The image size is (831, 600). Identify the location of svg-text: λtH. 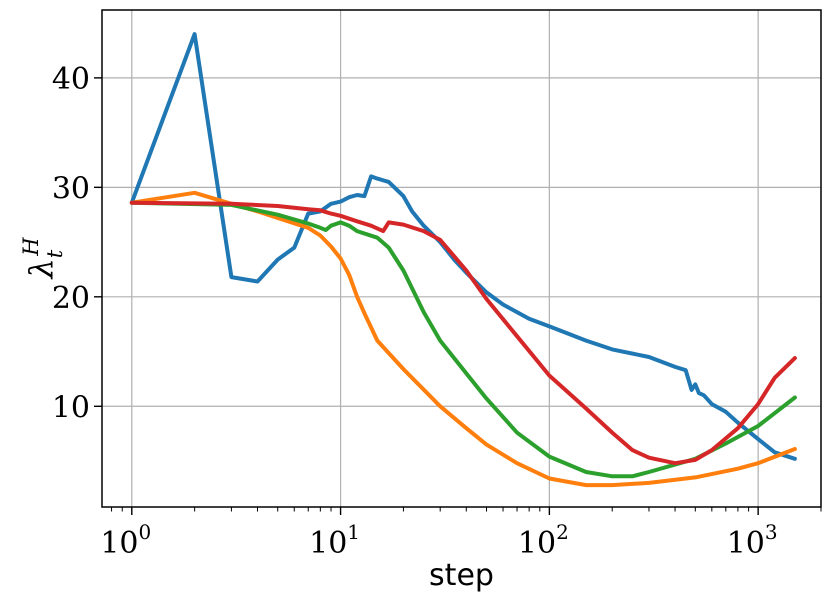
(43, 259).